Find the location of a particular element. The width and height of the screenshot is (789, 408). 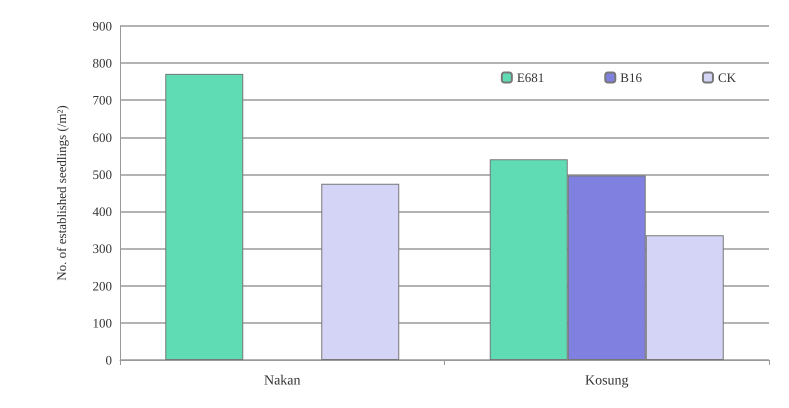

y-tick-label: 600 is located at coordinates (102, 137).